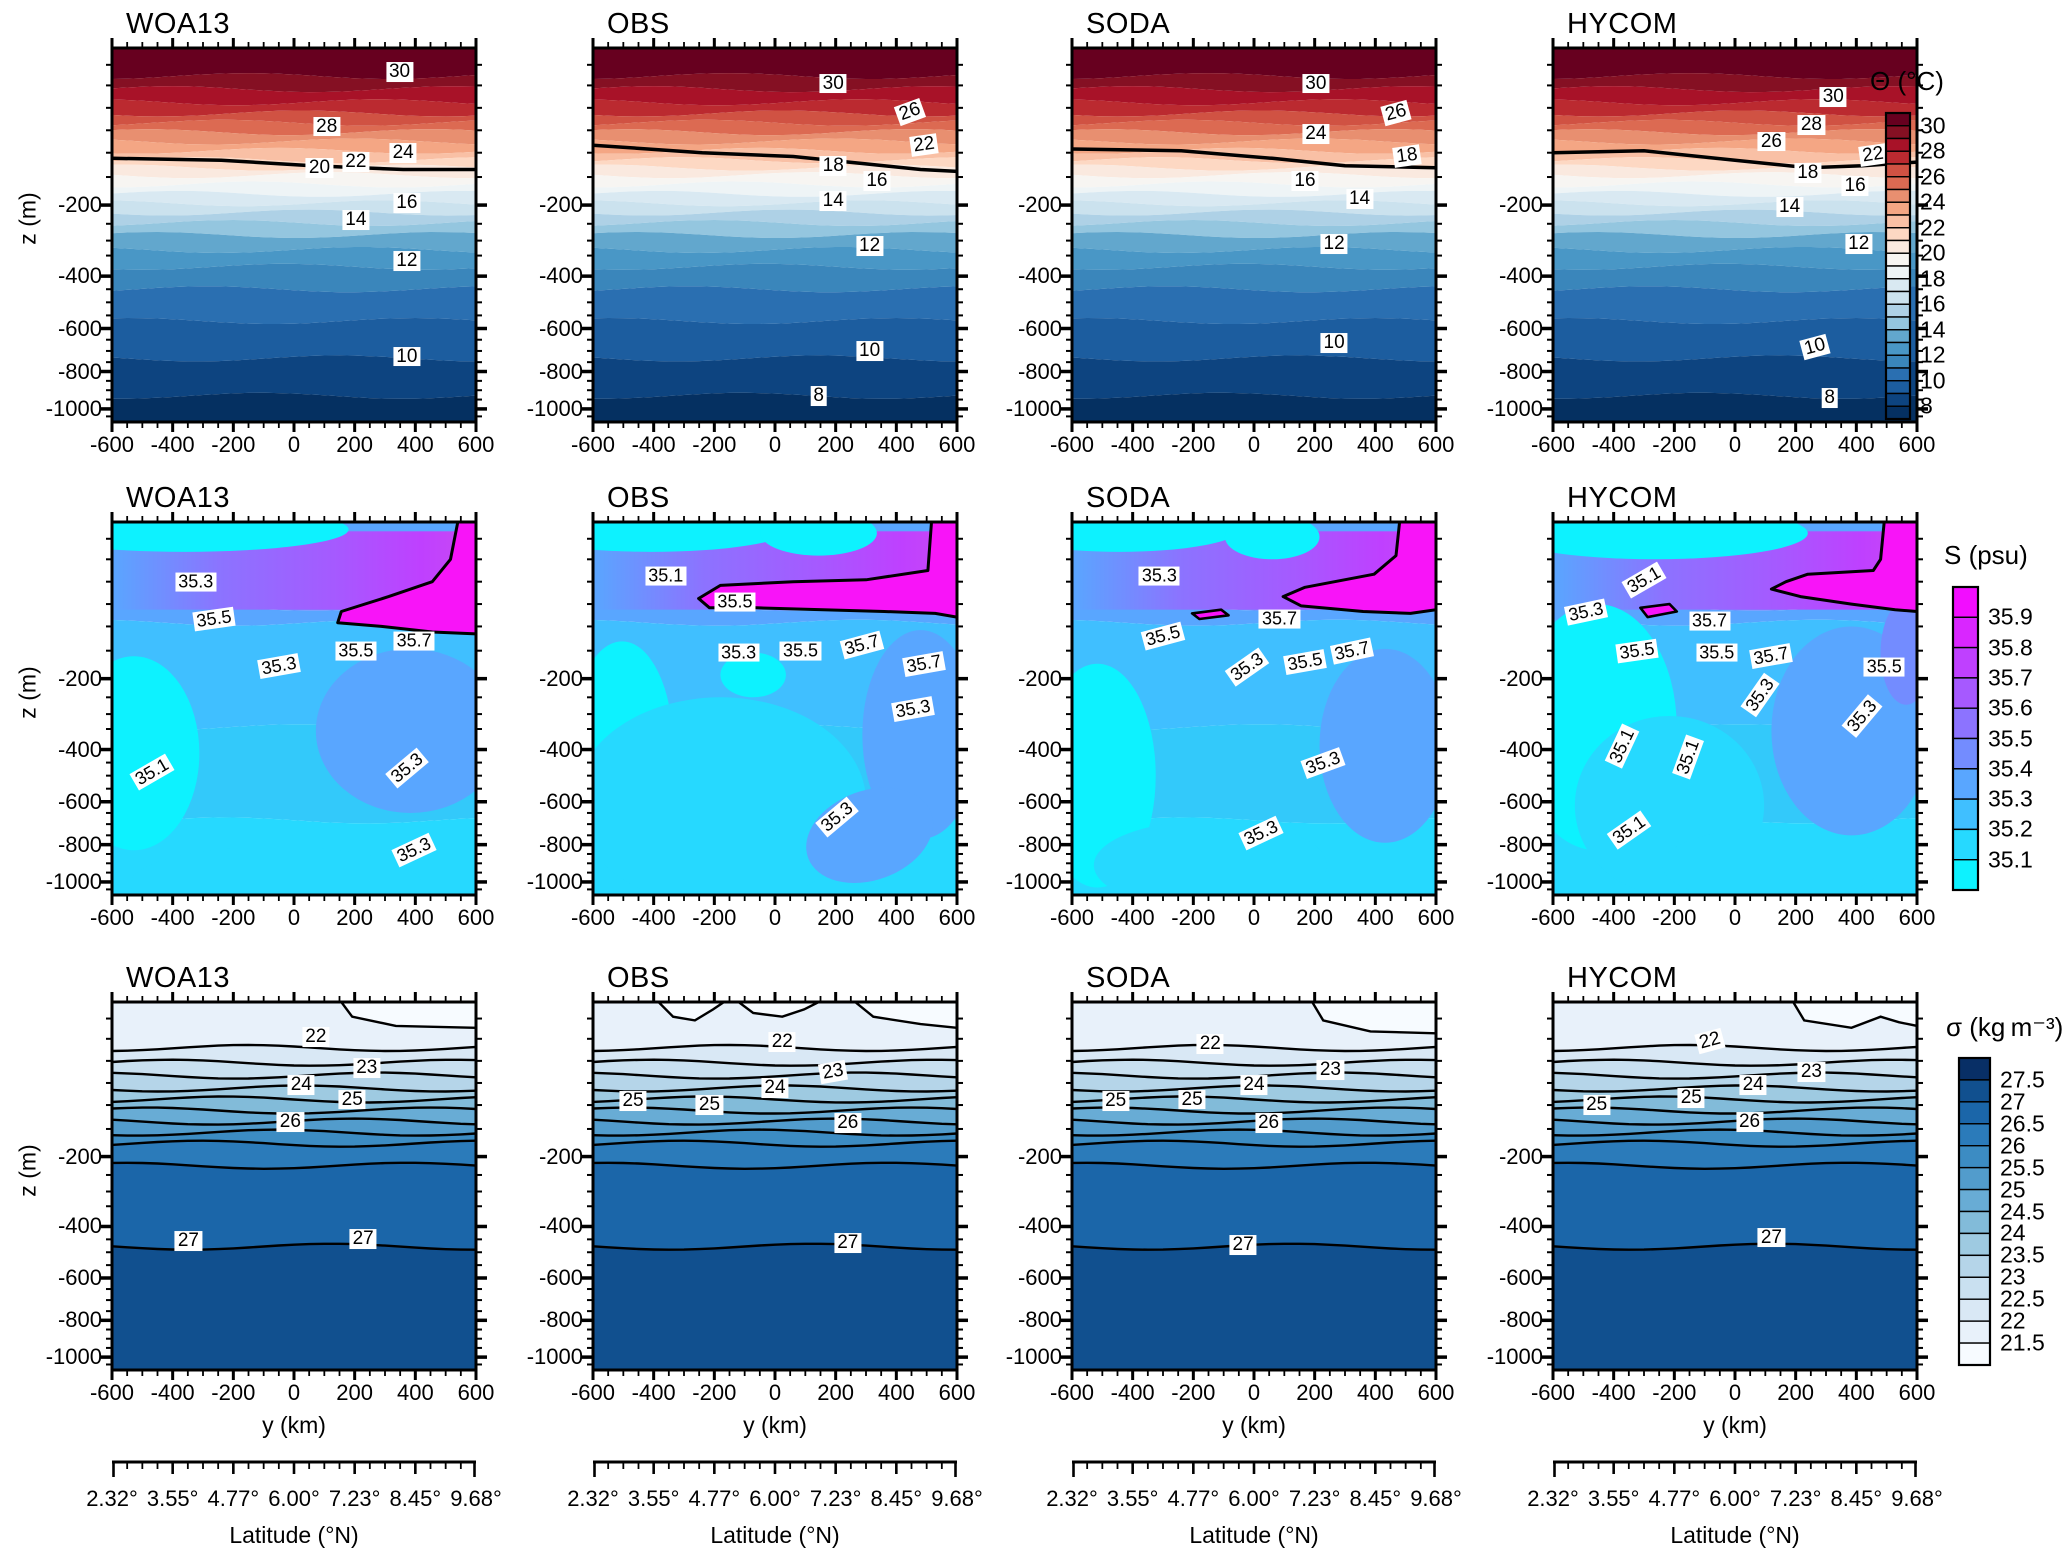 Image resolution: width=2067 pixels, height=1565 pixels. I want to click on colorbar-tick-label: 20, so click(1933, 252).